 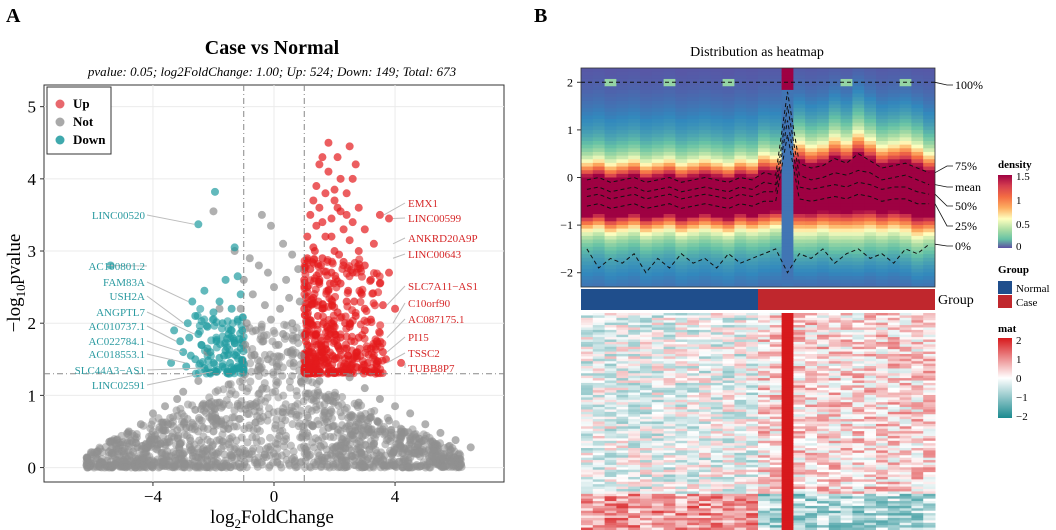 What do you see at coordinates (443, 239) in the screenshot?
I see `gene-label: ANKRD20A9P` at bounding box center [443, 239].